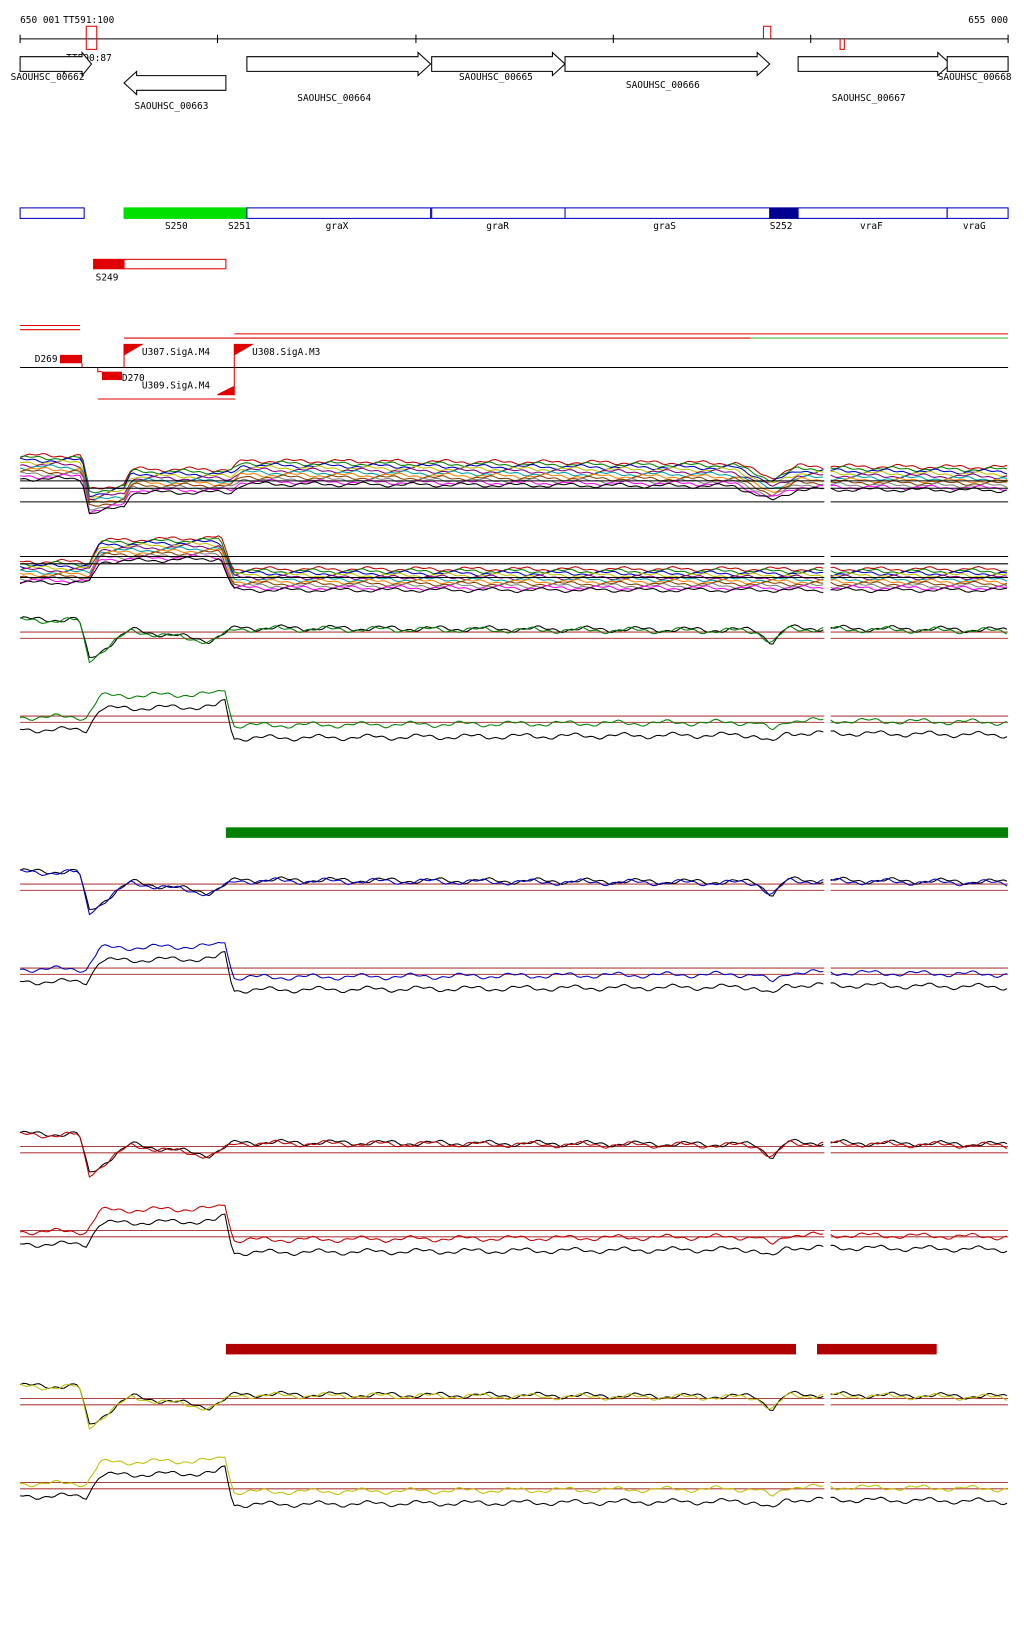  Describe the element at coordinates (88, 58) in the screenshot. I see `terminator-label: TT590:87` at that location.